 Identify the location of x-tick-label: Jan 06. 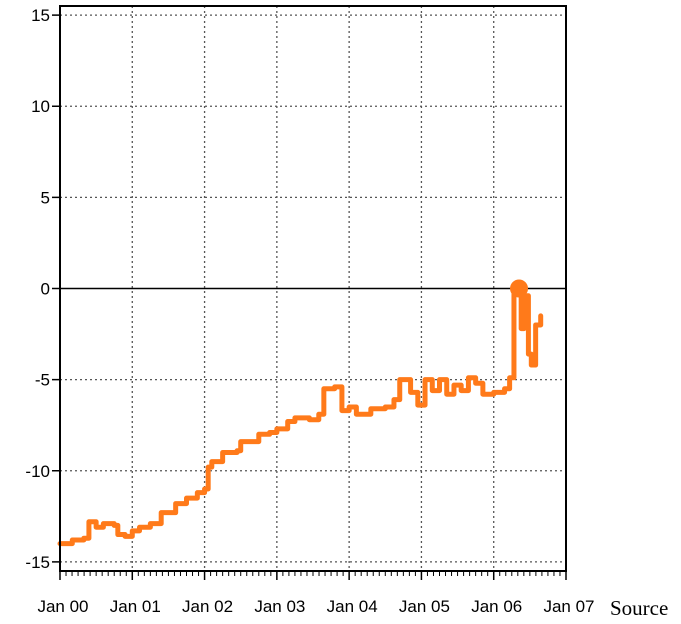
(496, 606).